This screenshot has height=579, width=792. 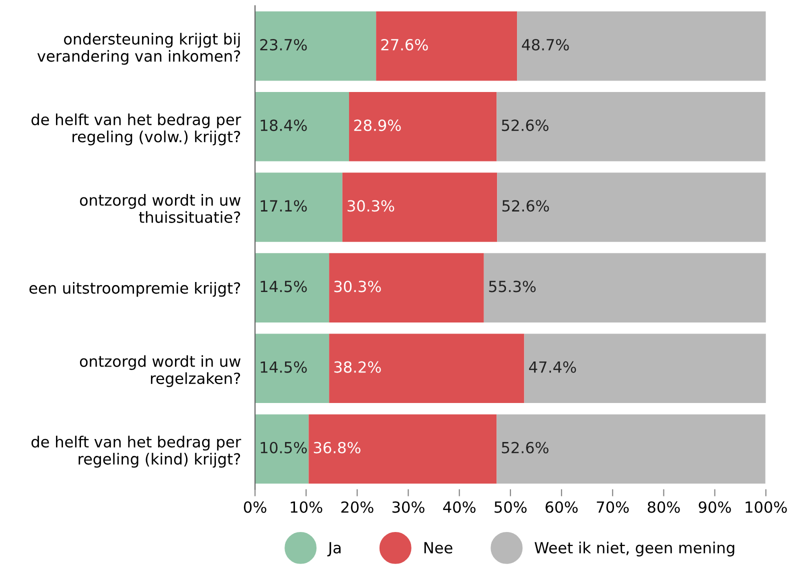 What do you see at coordinates (136, 452) in the screenshot?
I see `y-tick-label: de helft van het bedrag per regeling (kind) krijgt?` at bounding box center [136, 452].